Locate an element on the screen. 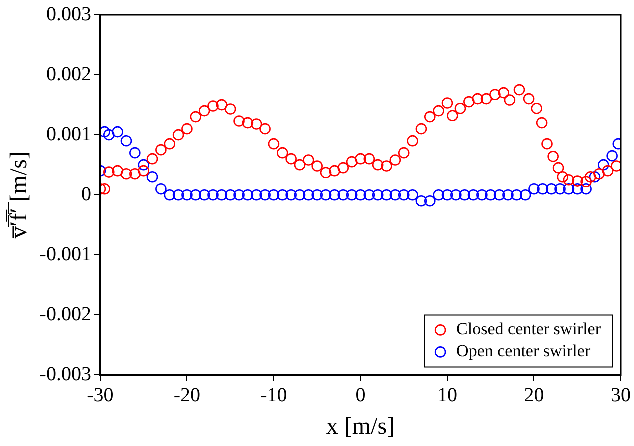 This screenshot has height=446, width=634. y-tick-label: 0.002 is located at coordinates (69, 74).